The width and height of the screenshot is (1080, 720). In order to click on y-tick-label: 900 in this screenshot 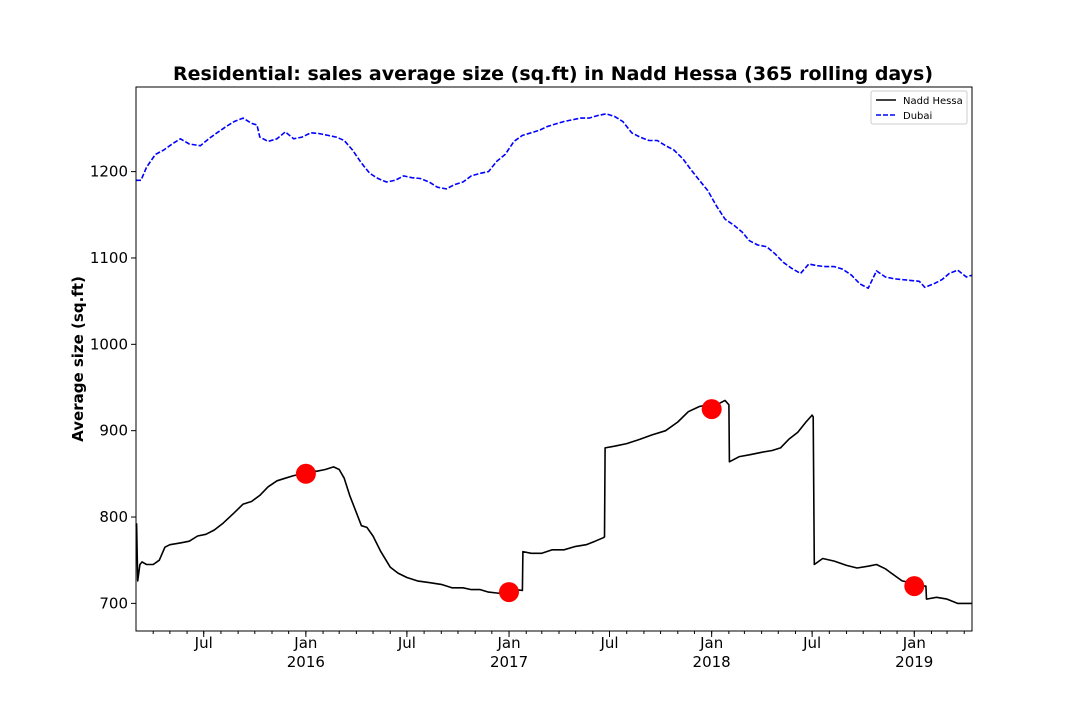, I will do `click(113, 431)`.